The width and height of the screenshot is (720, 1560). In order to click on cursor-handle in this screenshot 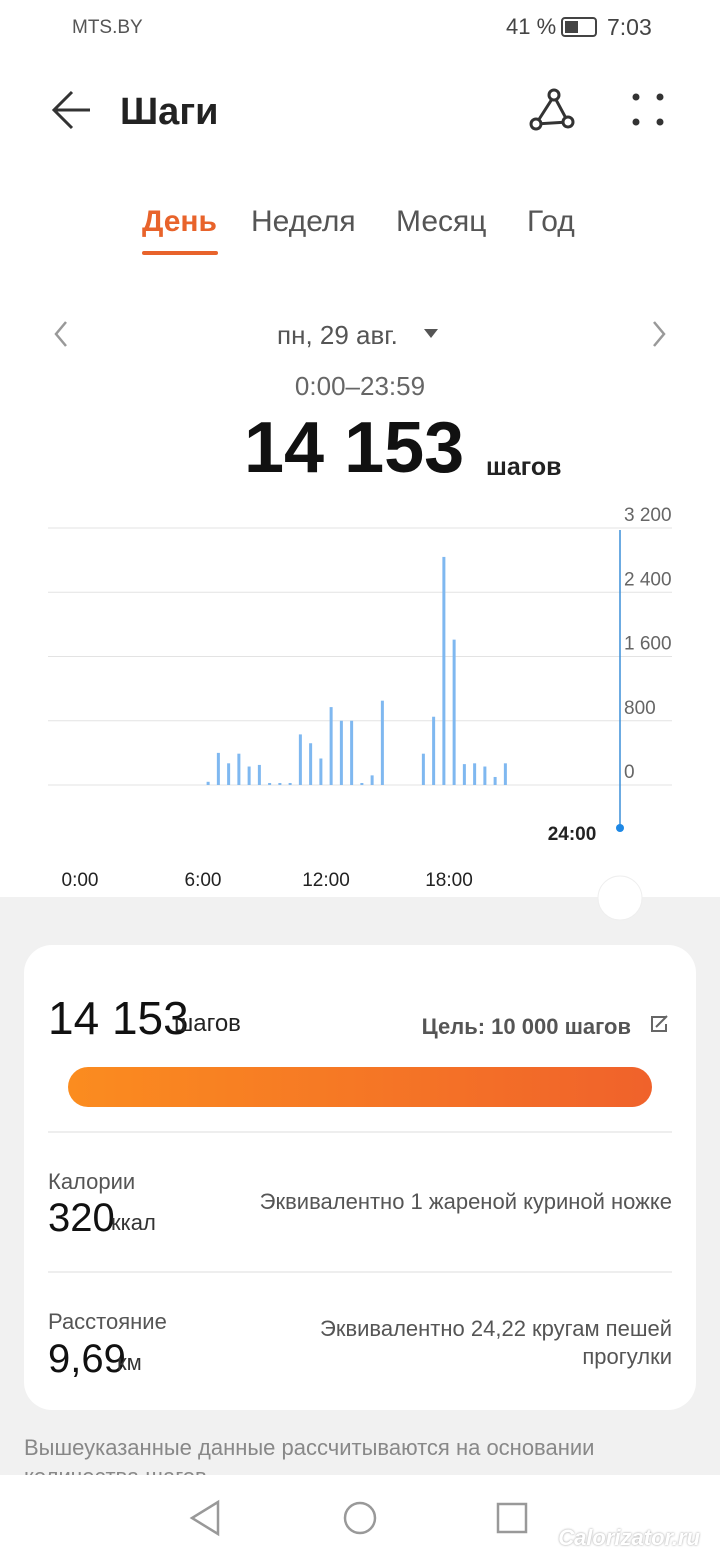, I will do `click(620, 898)`.